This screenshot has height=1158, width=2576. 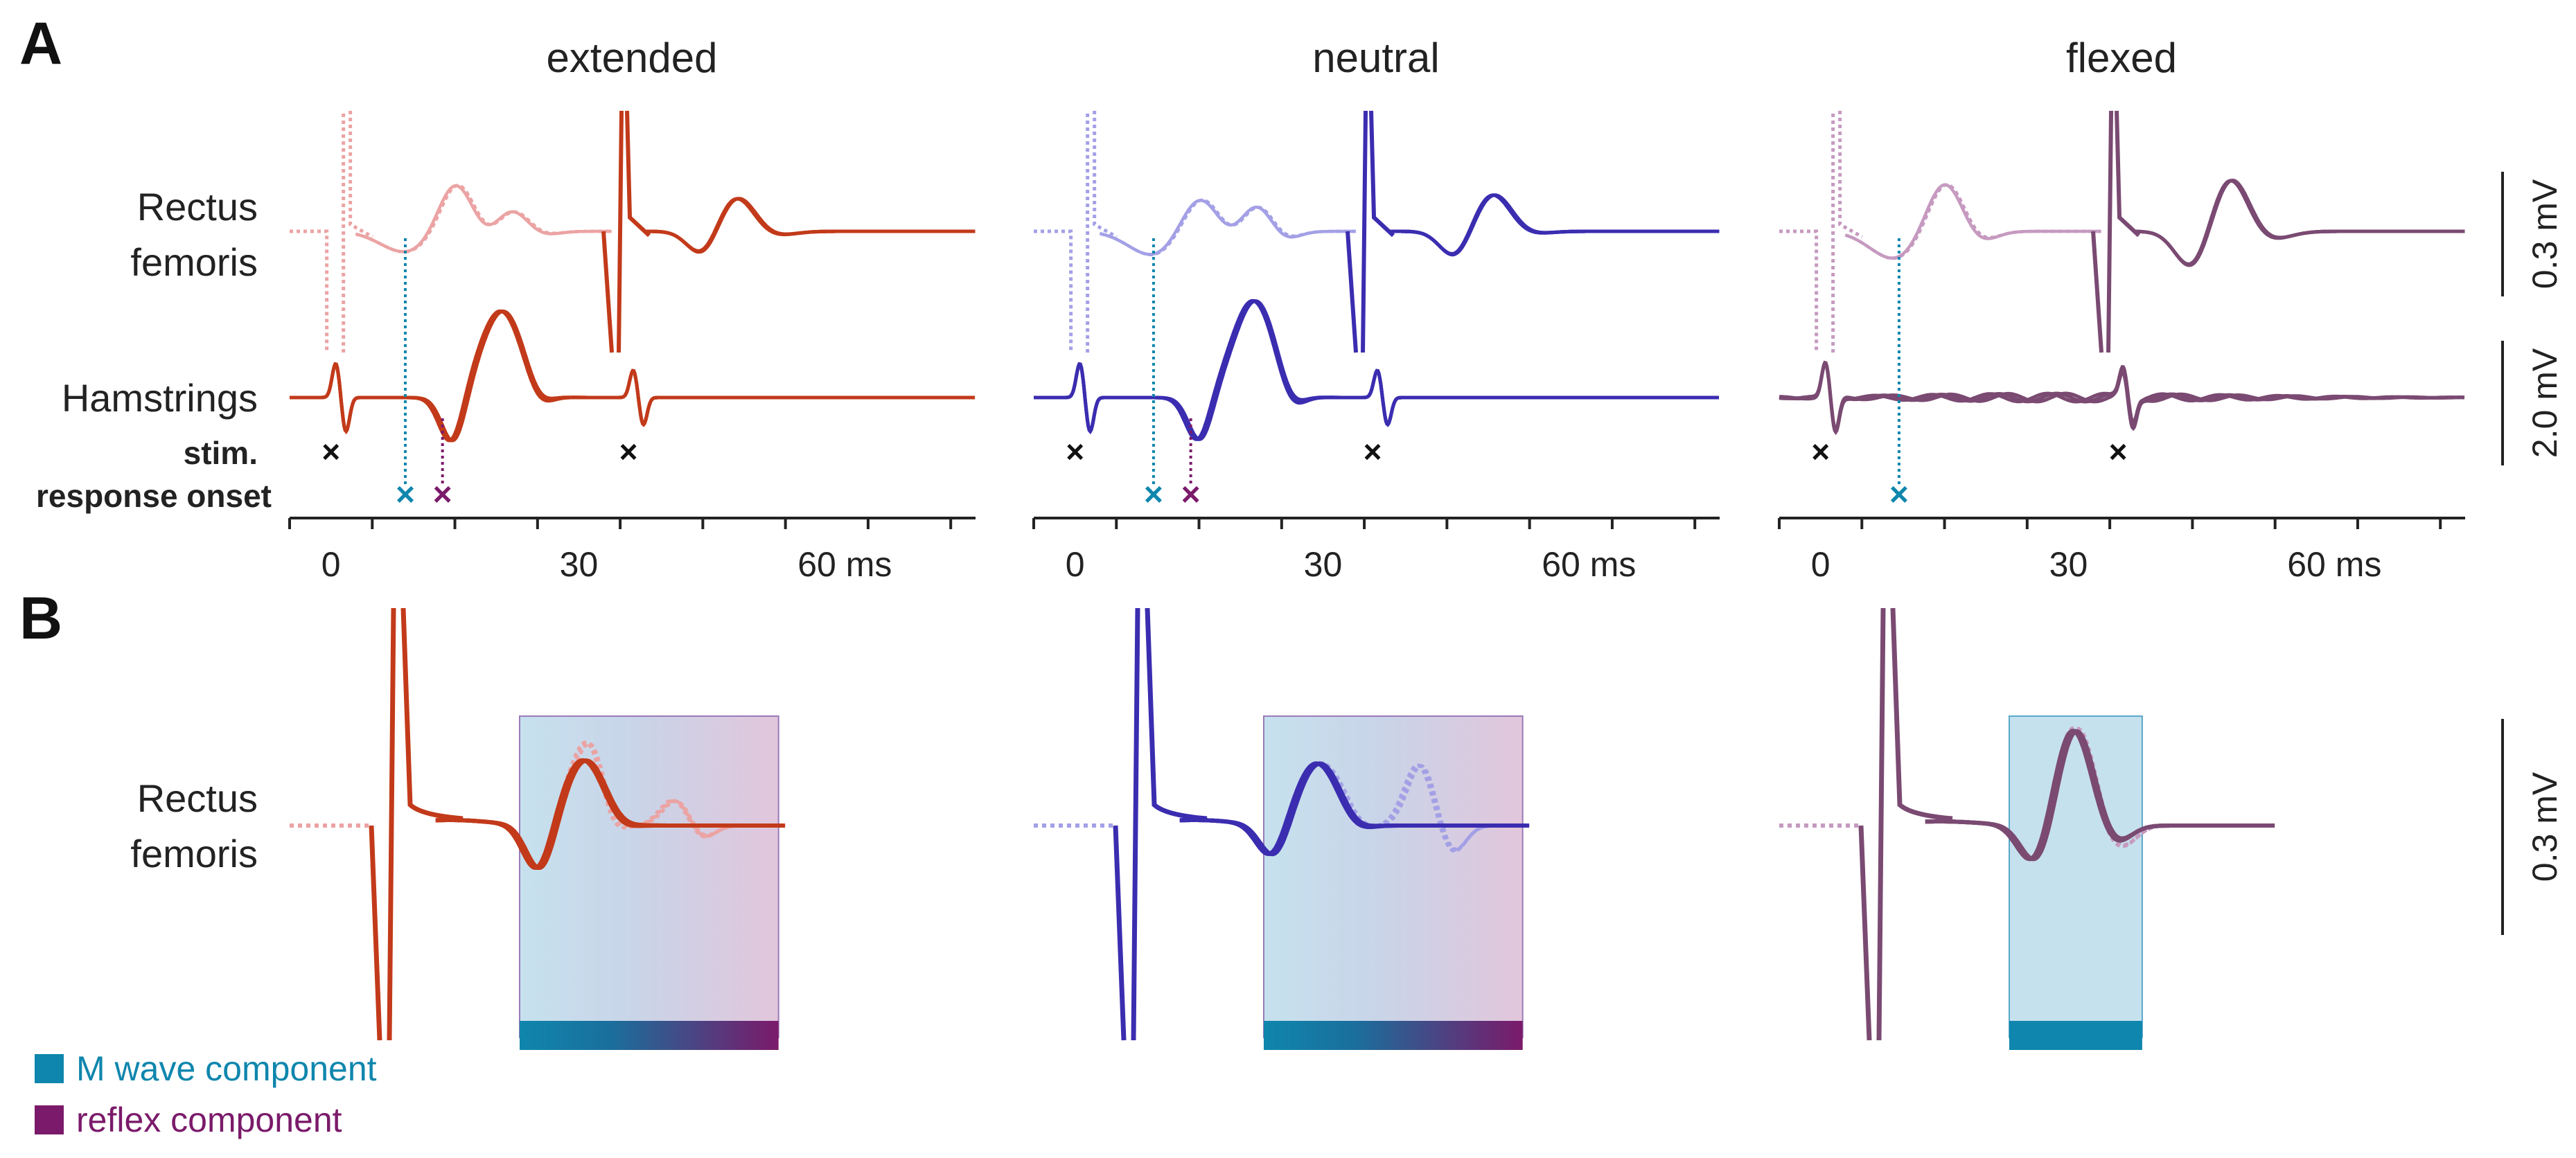 I want to click on panel-b-label: B, so click(x=40, y=618).